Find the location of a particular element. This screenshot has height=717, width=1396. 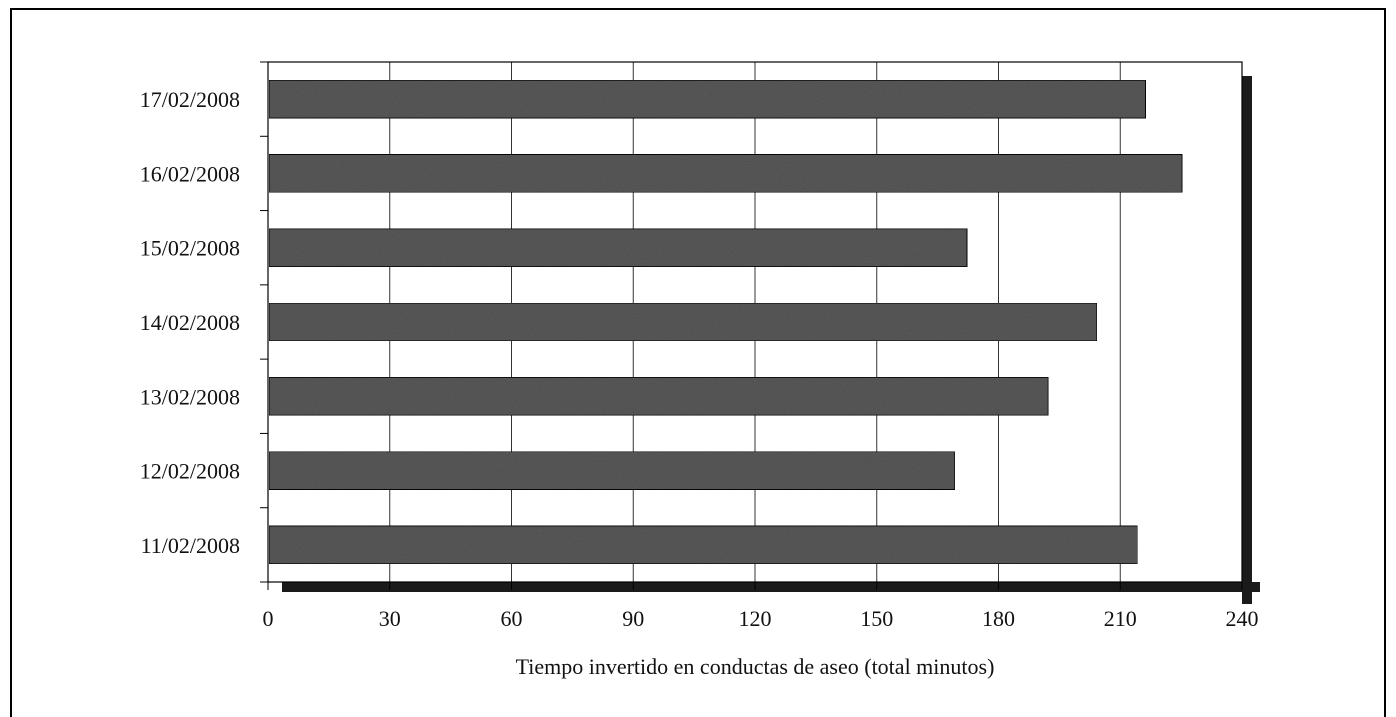

x-tick-label: 30 is located at coordinates (390, 618).